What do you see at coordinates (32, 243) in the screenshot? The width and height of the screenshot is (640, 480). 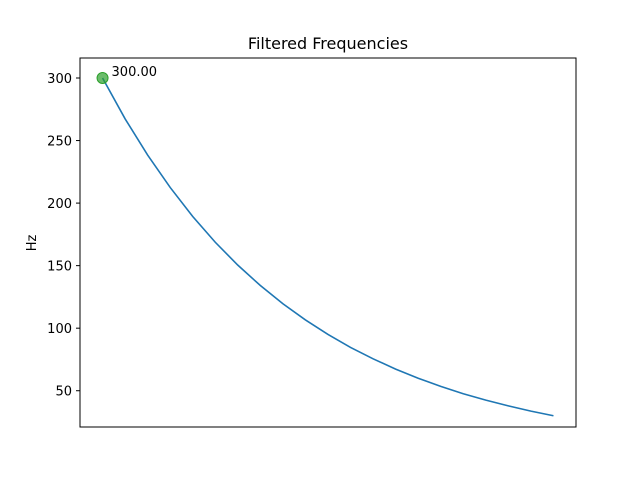 I see `y-axis-label: Hz` at bounding box center [32, 243].